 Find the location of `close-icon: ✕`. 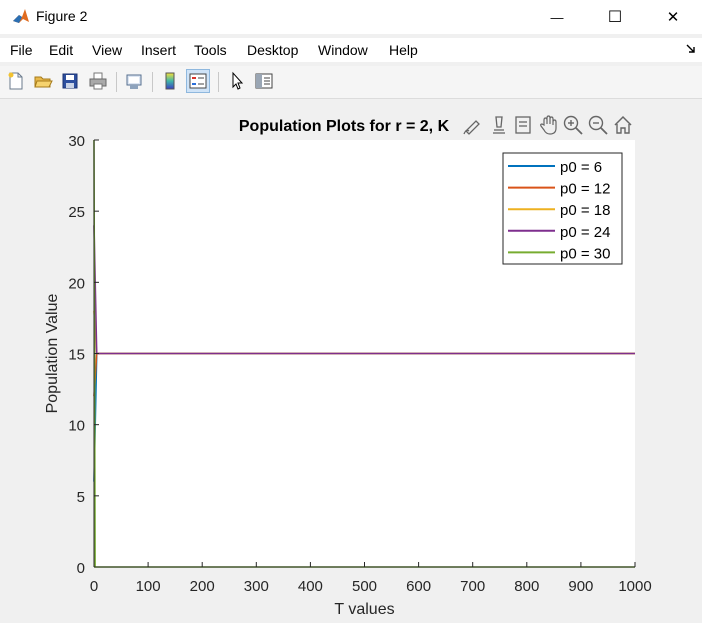

close-icon: ✕ is located at coordinates (673, 17).